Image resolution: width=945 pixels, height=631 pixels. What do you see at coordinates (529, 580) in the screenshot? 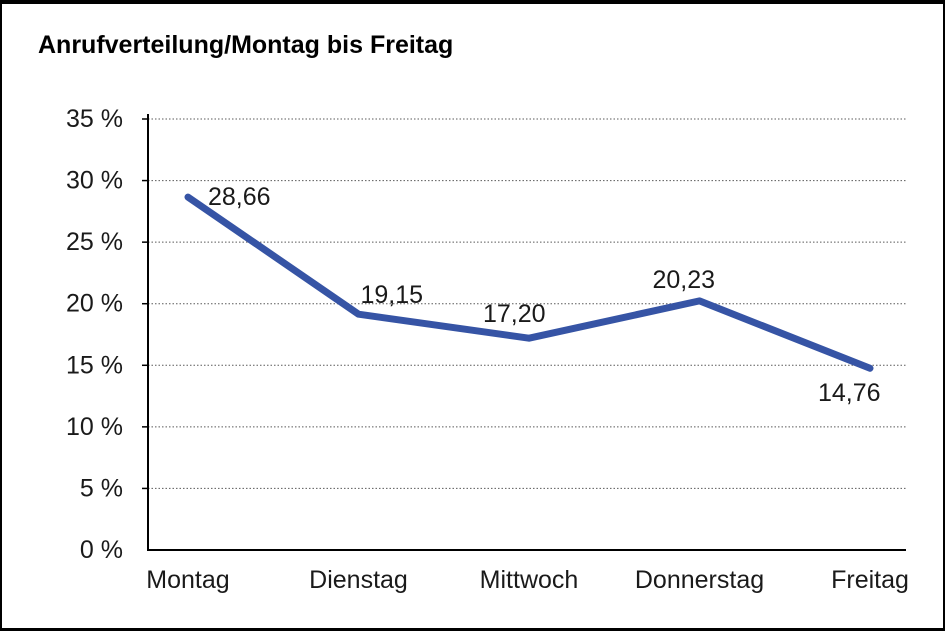
I see `x-category-label: Mittwoch` at bounding box center [529, 580].